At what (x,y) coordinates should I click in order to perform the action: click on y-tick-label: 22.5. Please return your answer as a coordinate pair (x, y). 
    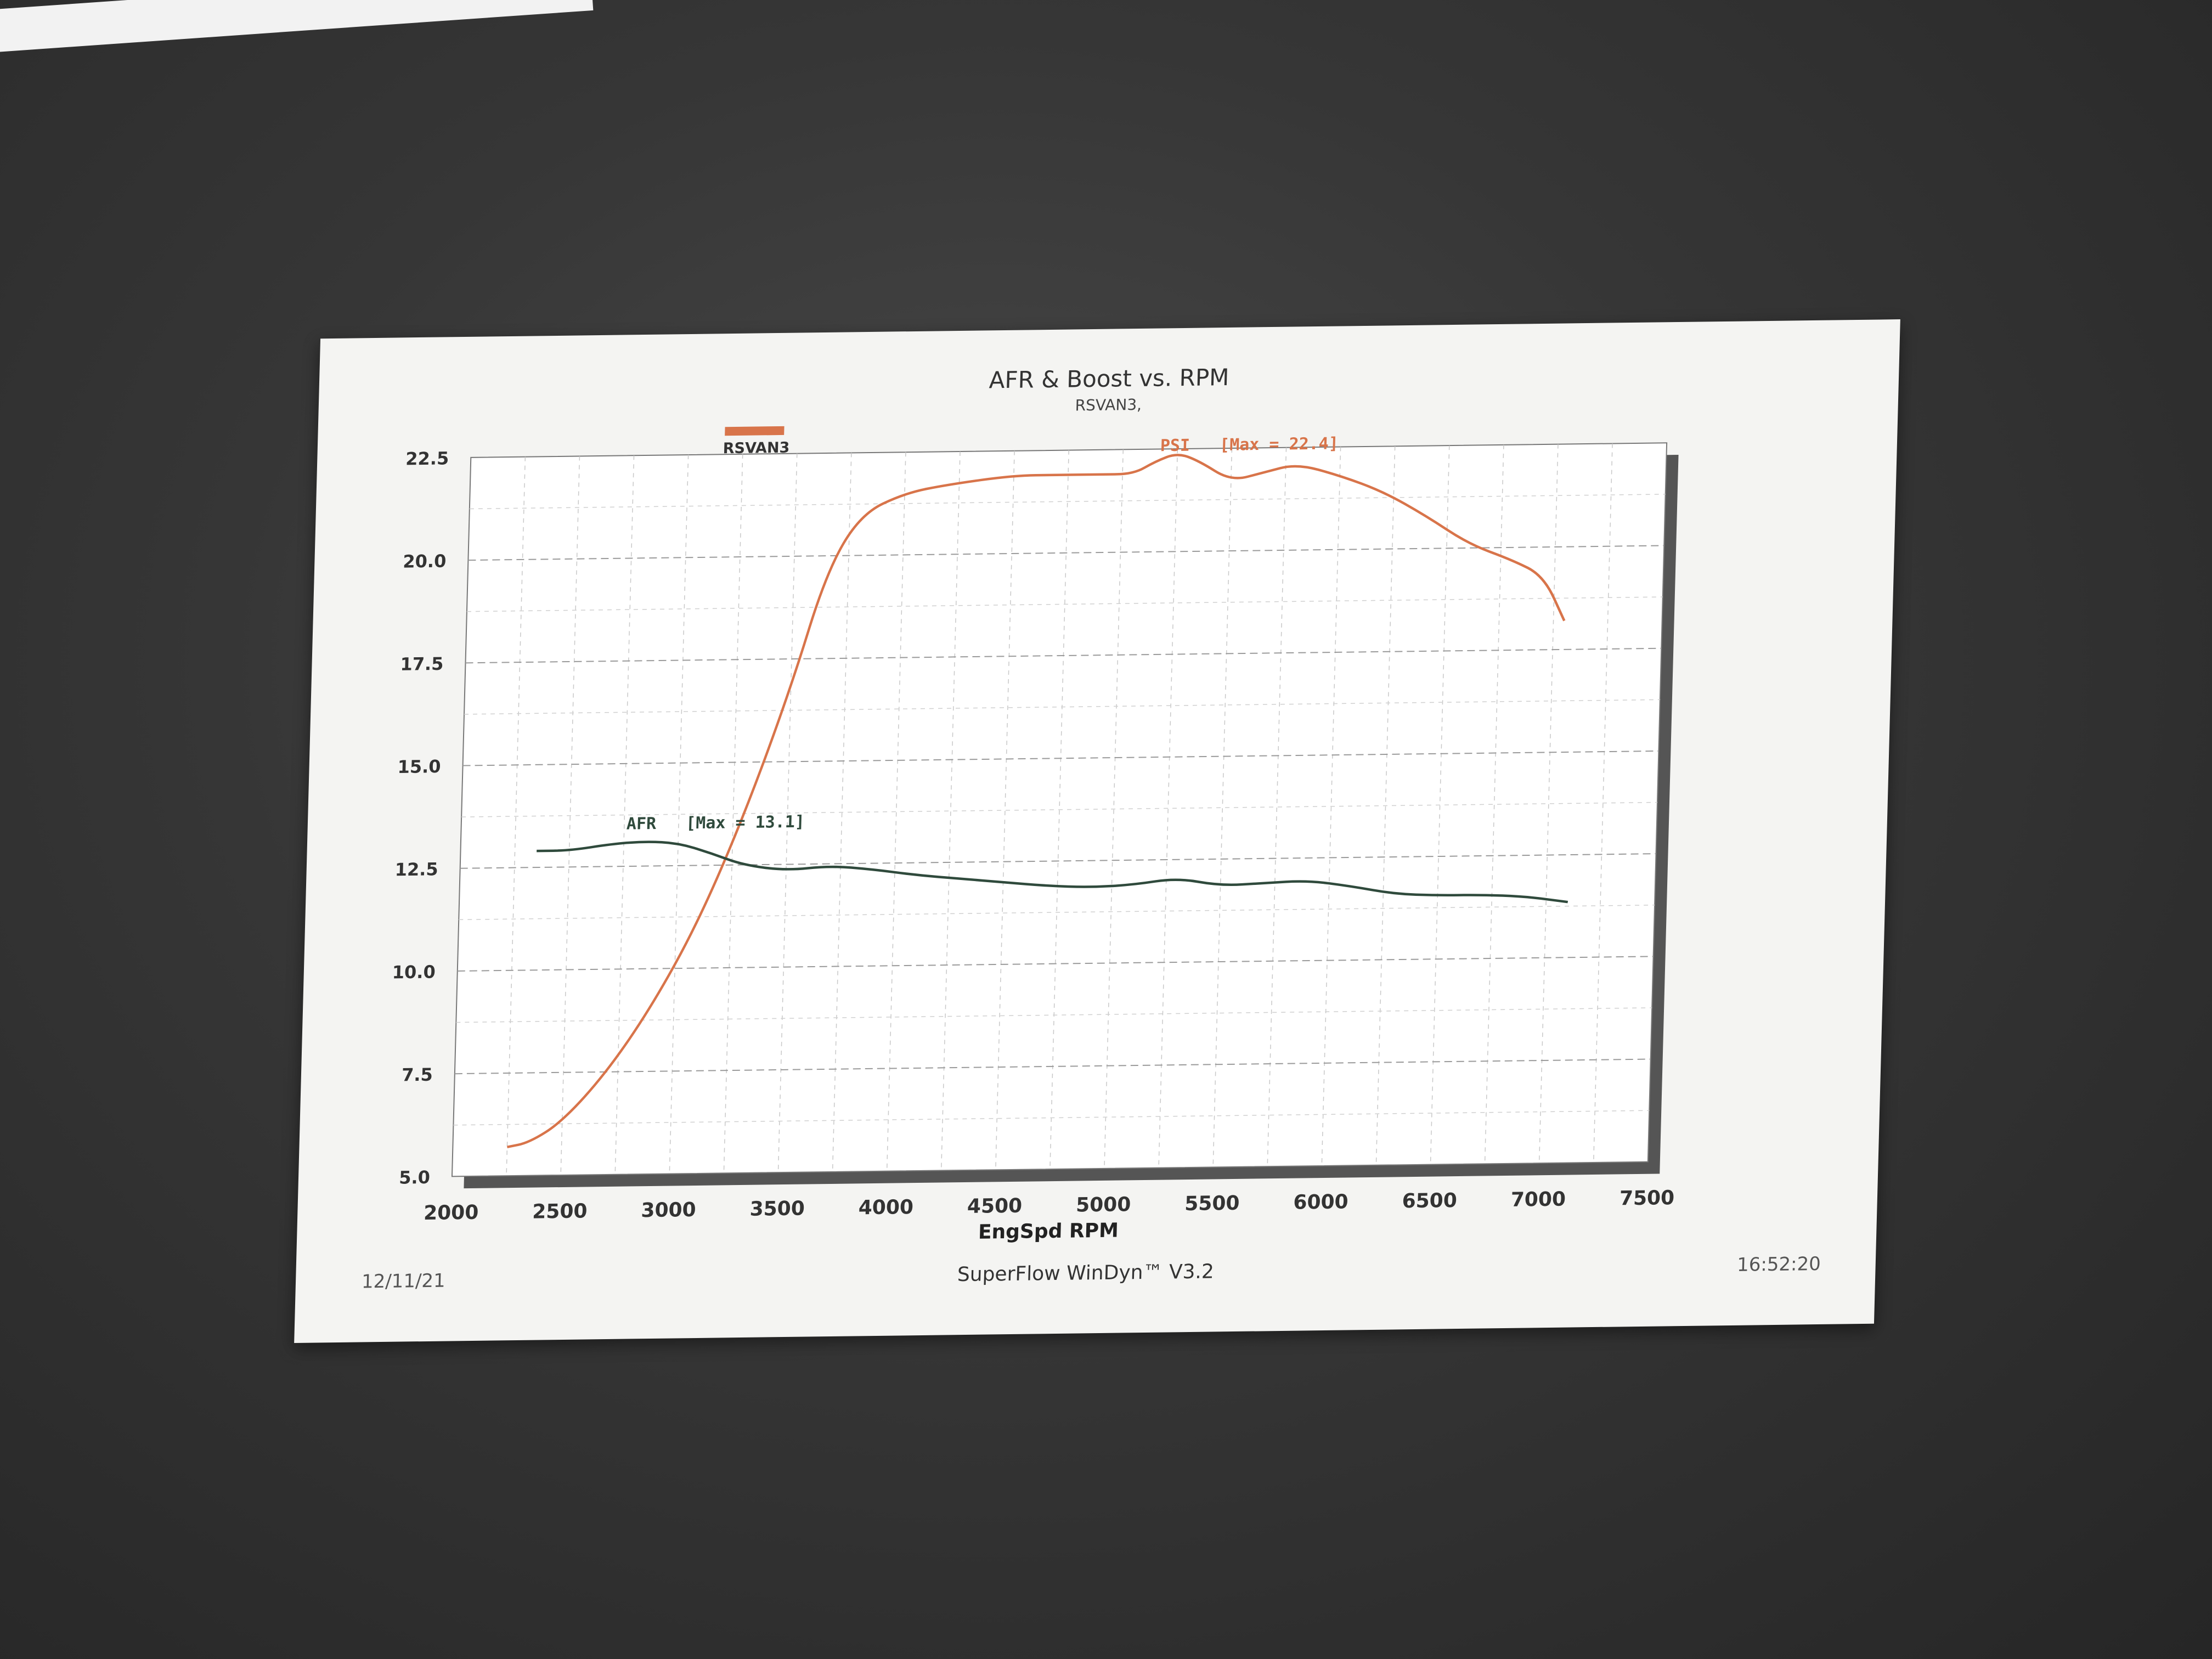
    Looking at the image, I should click on (427, 459).